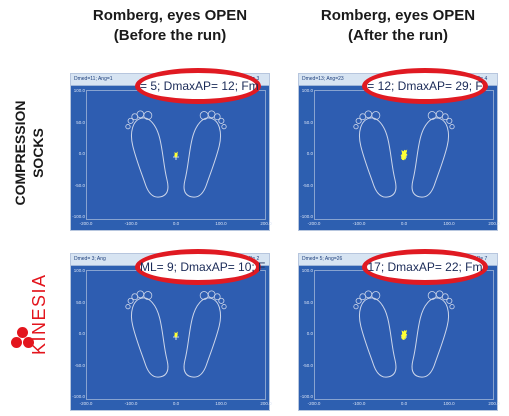 This screenshot has width=509, height=416. Describe the element at coordinates (28, 342) in the screenshot. I see `logo-dot-bottom-right` at that location.